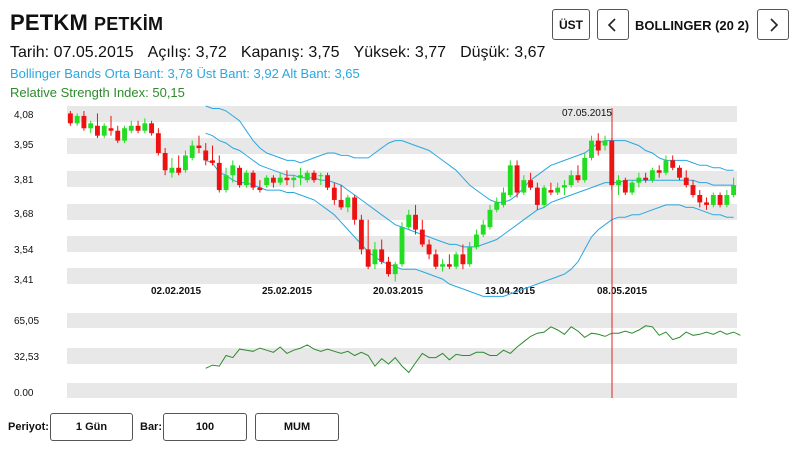  I want to click on info-open: Açılış: 3,72, so click(187, 52).